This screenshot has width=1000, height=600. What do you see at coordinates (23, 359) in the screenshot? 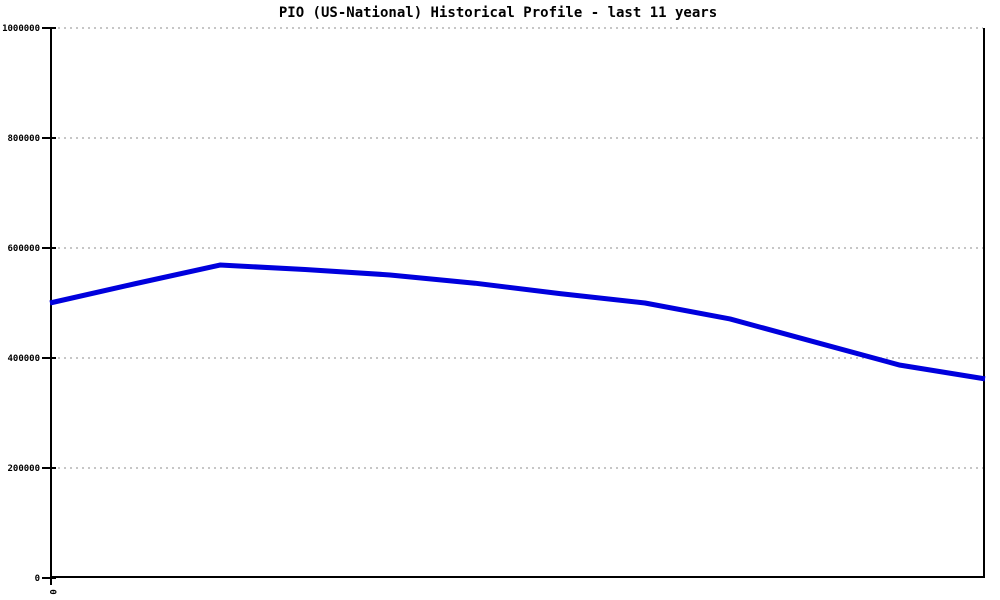
I see `y-tick-label: 400000` at bounding box center [23, 359].